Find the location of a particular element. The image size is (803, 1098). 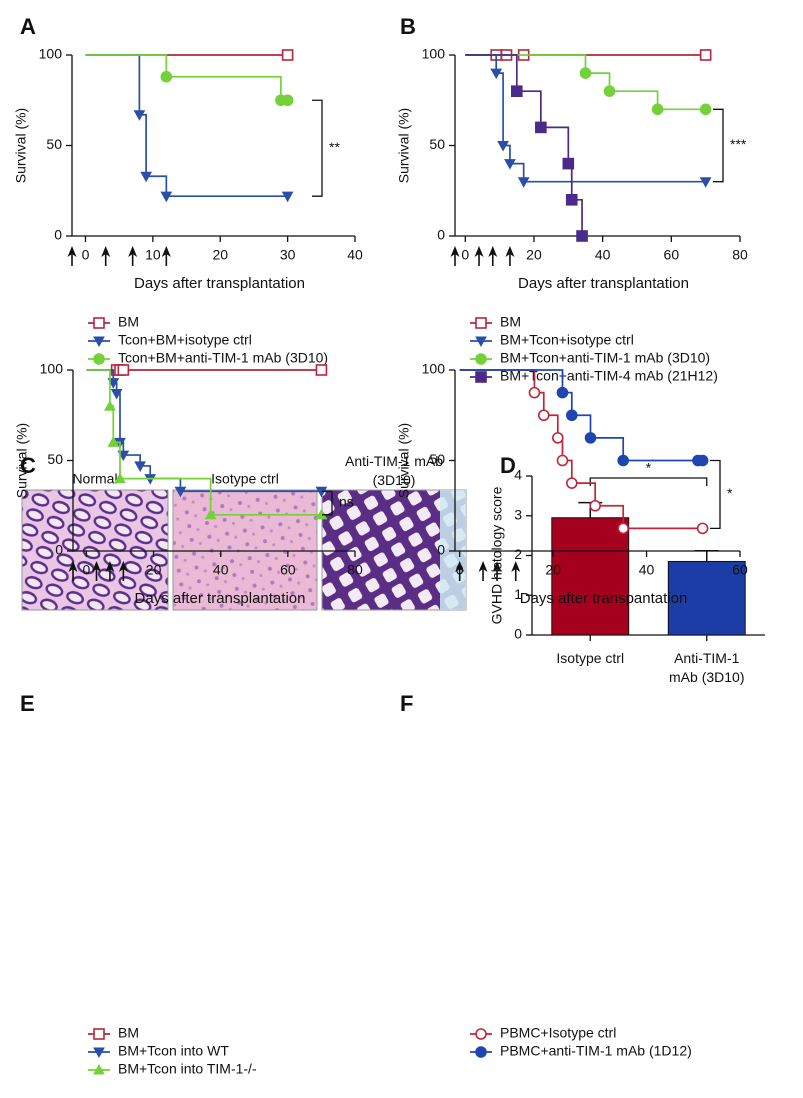

panel-letter: F is located at coordinates (406, 703).